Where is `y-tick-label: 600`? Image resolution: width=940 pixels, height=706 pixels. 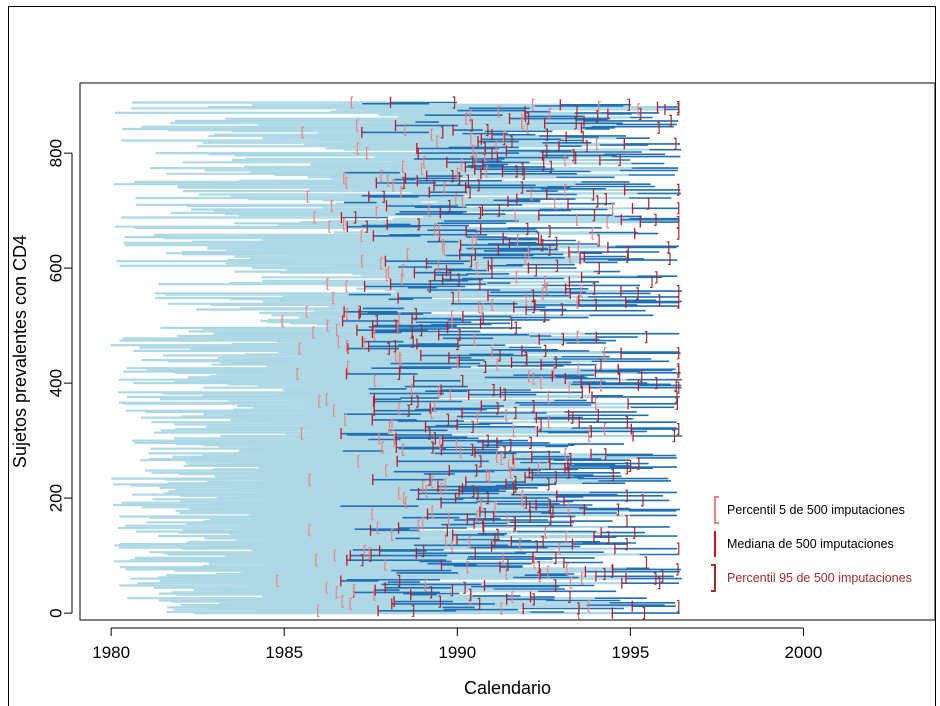 y-tick-label: 600 is located at coordinates (56, 268).